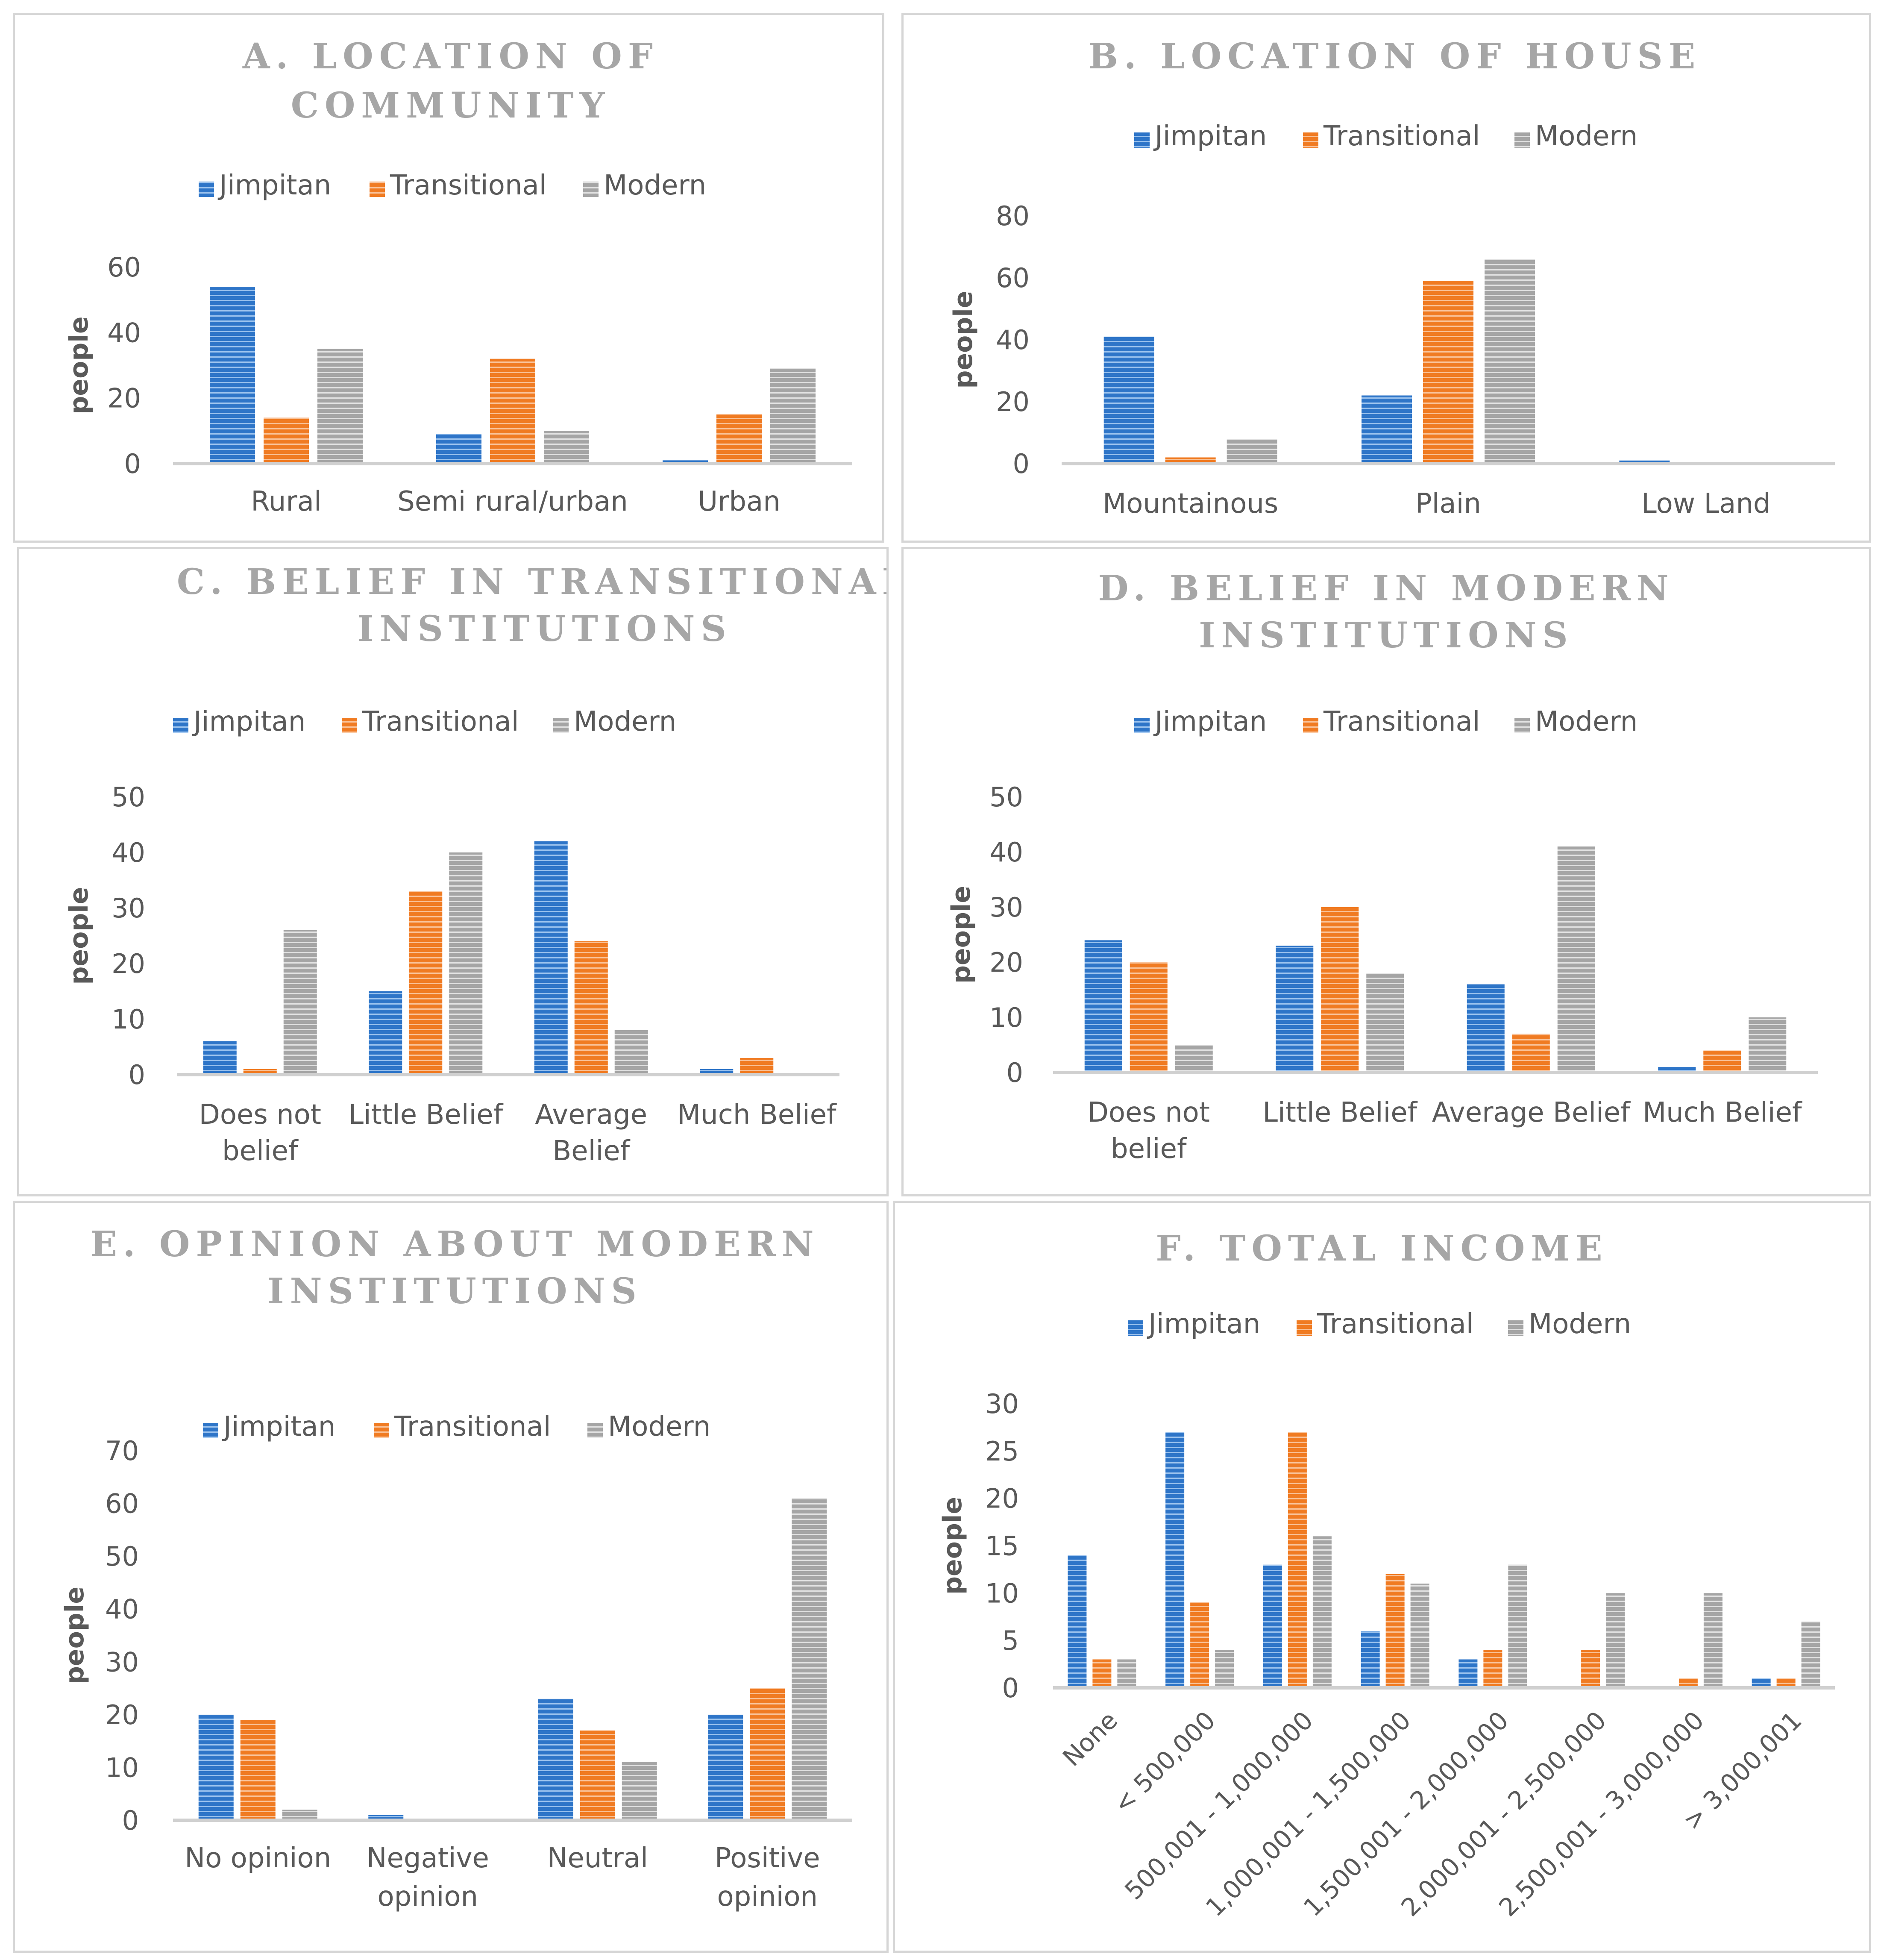 This screenshot has width=1884, height=1960. What do you see at coordinates (1002, 1546) in the screenshot?
I see `y-tick-label: 15` at bounding box center [1002, 1546].